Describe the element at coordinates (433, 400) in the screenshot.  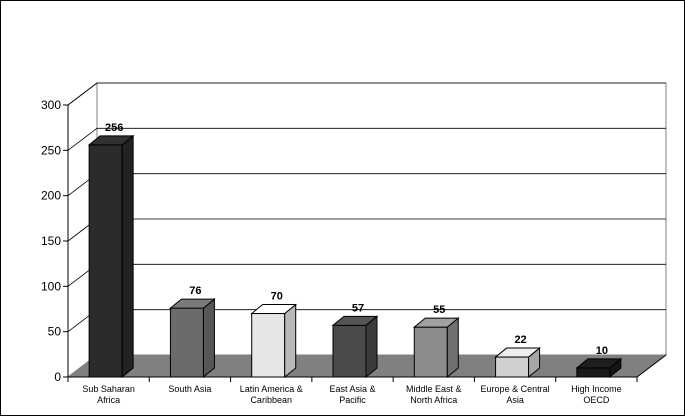
I see `category-label-line: North Africa` at that location.